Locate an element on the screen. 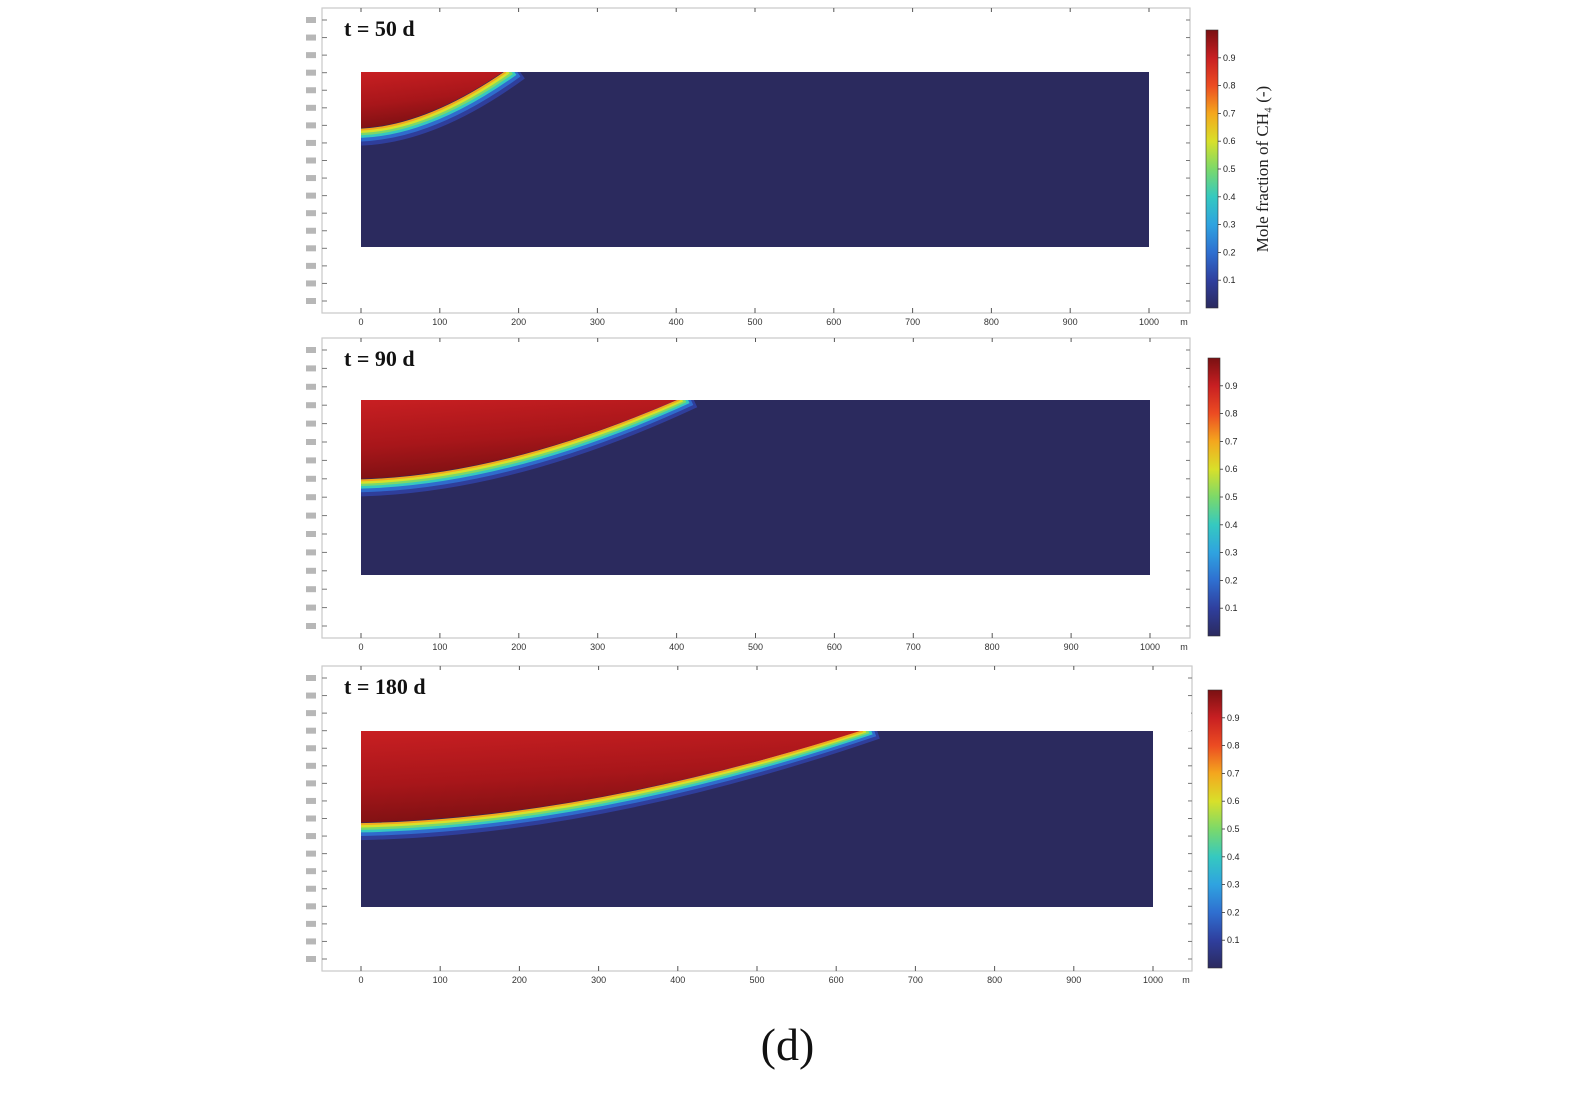 Image resolution: width=1575 pixels, height=1093 pixels. x-tick-label: 1000 is located at coordinates (1149, 322).